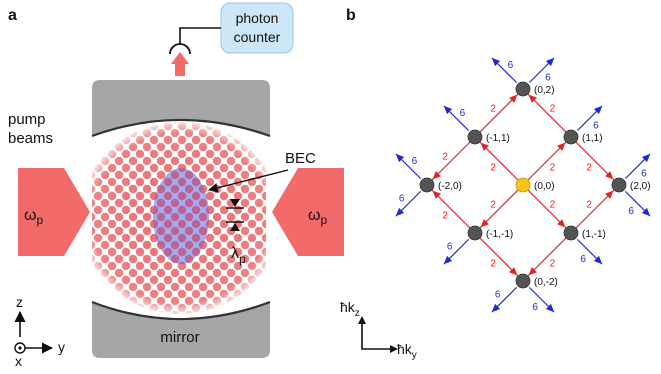 Image resolution: width=661 pixels, height=374 pixels. What do you see at coordinates (19, 302) in the screenshot?
I see `axis-z-label: z` at bounding box center [19, 302].